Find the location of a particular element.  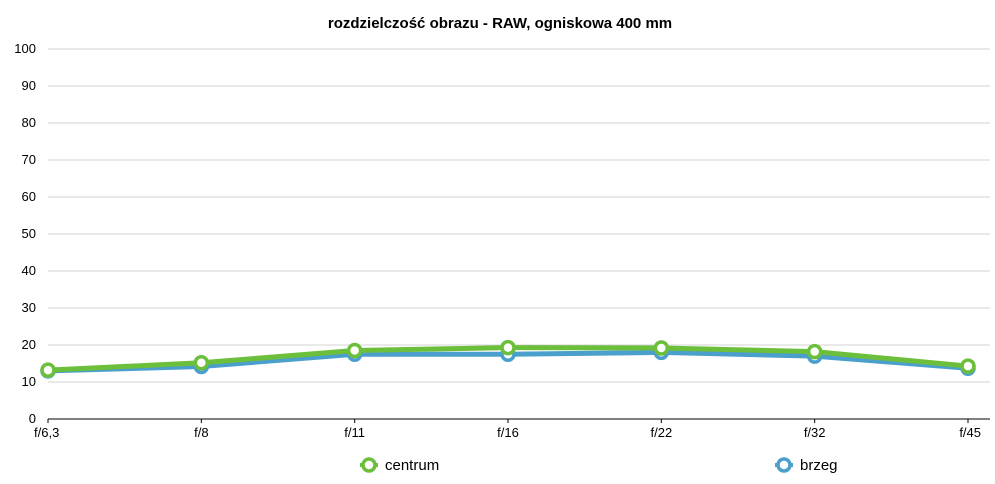

legend-label: centrum is located at coordinates (412, 465).